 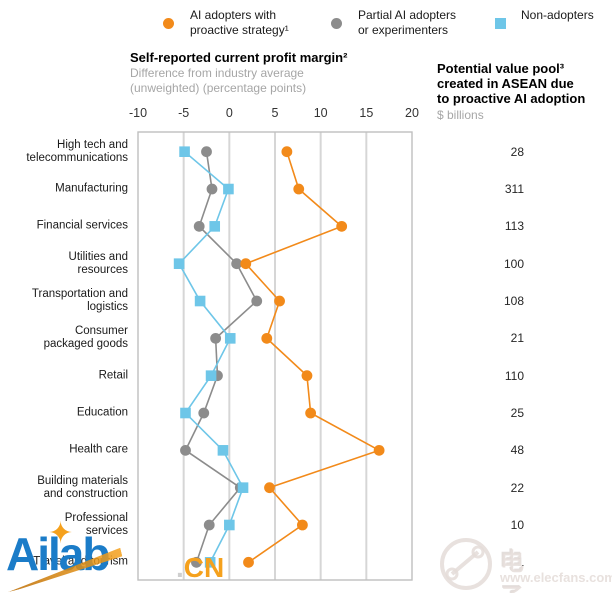 I want to click on x-tick-label: 20, so click(x=412, y=113).